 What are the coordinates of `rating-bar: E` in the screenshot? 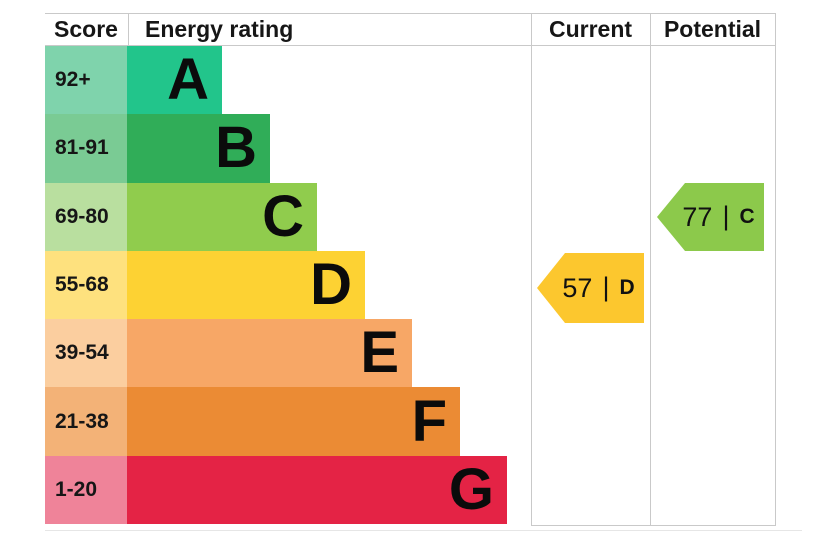 It's located at (269, 353).